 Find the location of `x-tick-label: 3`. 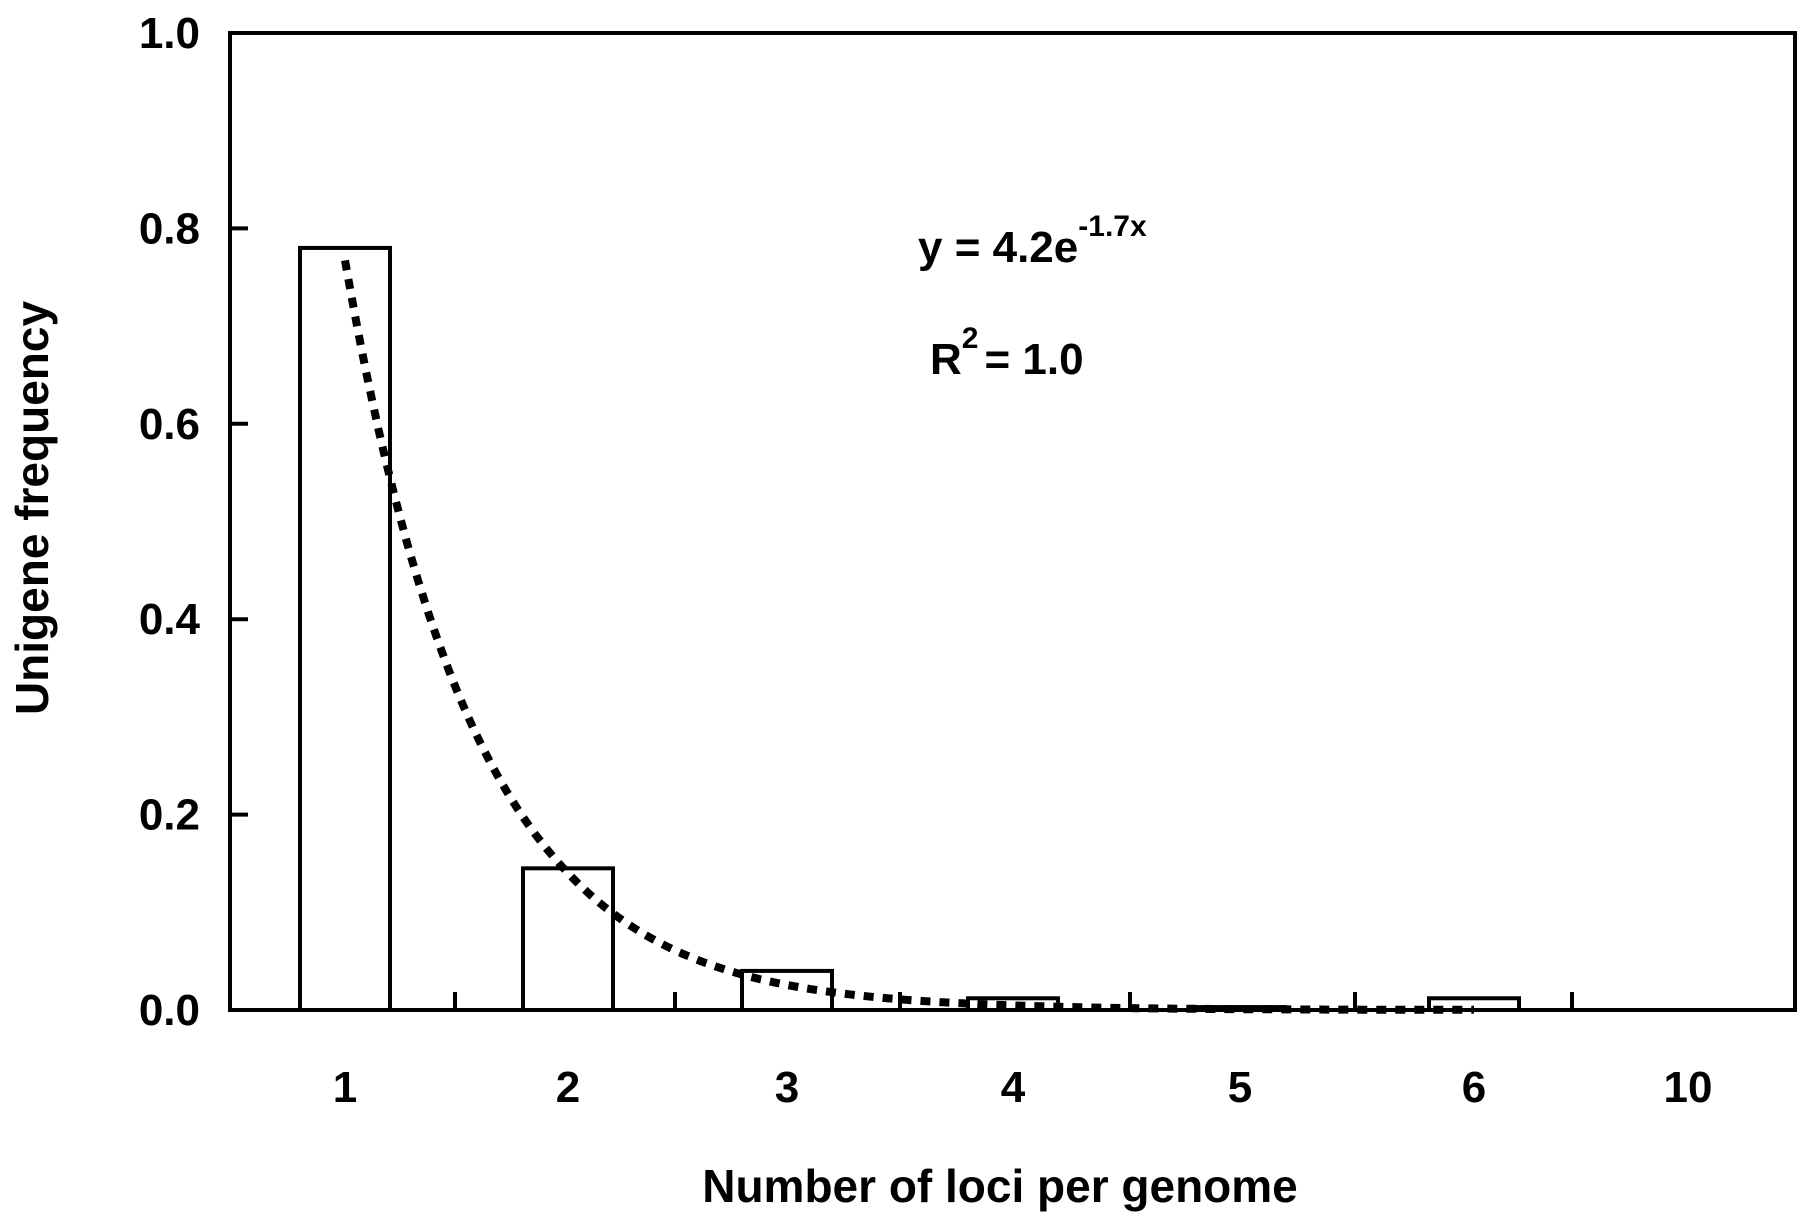

x-tick-label: 3 is located at coordinates (787, 1087).